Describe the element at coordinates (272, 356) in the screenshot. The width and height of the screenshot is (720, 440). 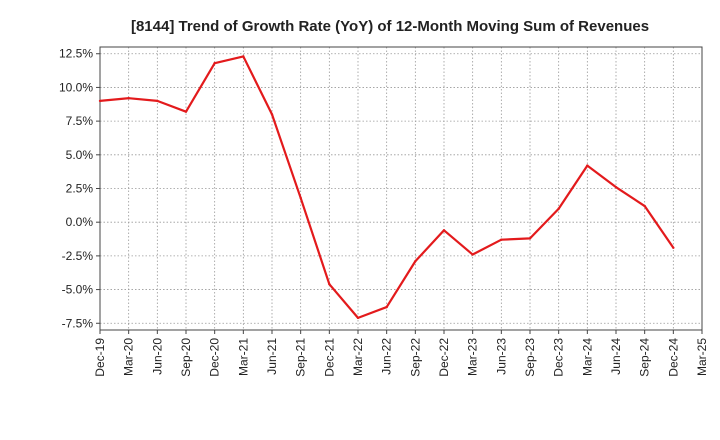
I see `x-tick-label: Jun-21` at that location.